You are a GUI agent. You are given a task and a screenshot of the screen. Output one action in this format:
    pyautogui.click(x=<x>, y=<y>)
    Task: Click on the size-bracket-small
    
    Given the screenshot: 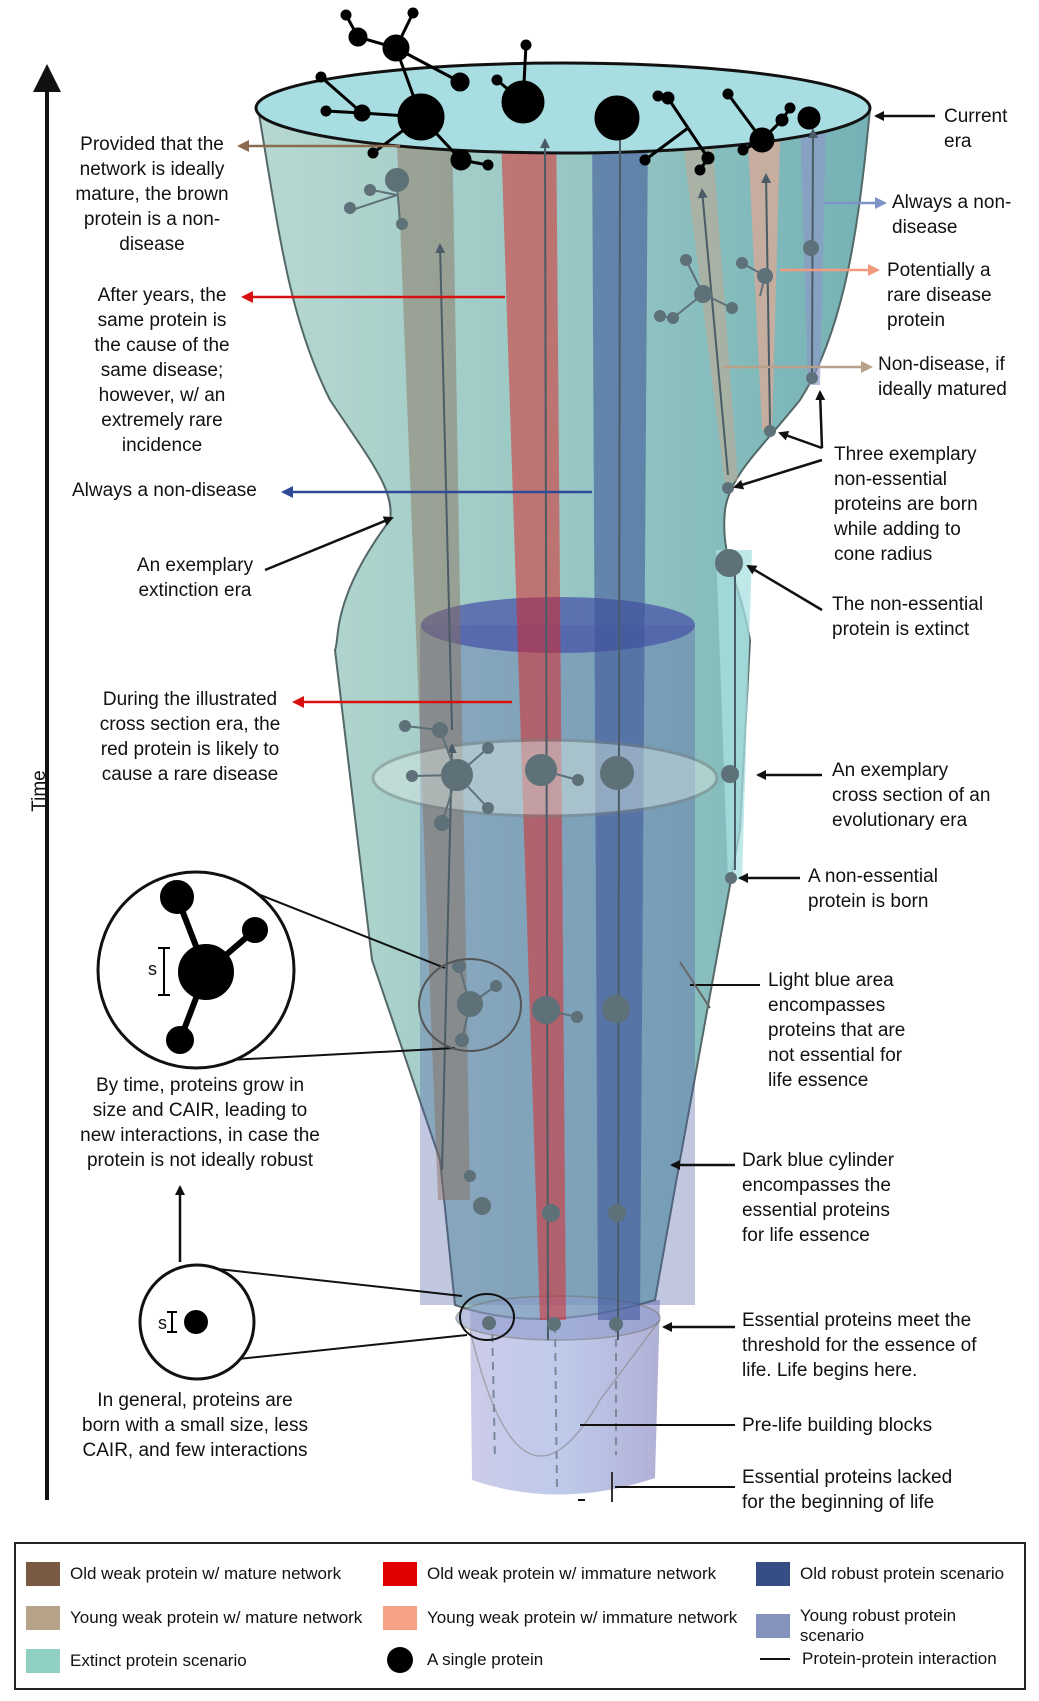 What is the action you would take?
    pyautogui.click(x=172, y=1322)
    